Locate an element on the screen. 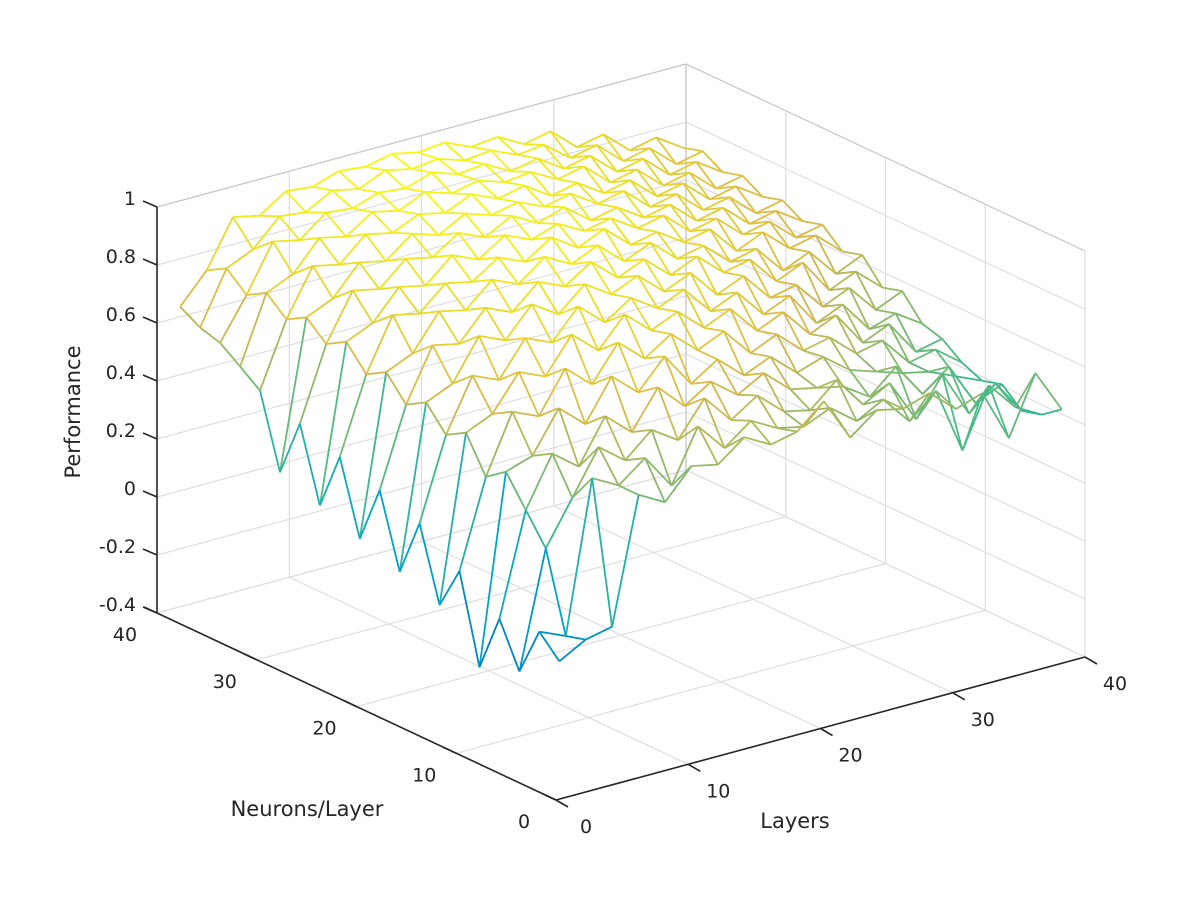  y-axis-label: Neurons/Layer is located at coordinates (307, 809).